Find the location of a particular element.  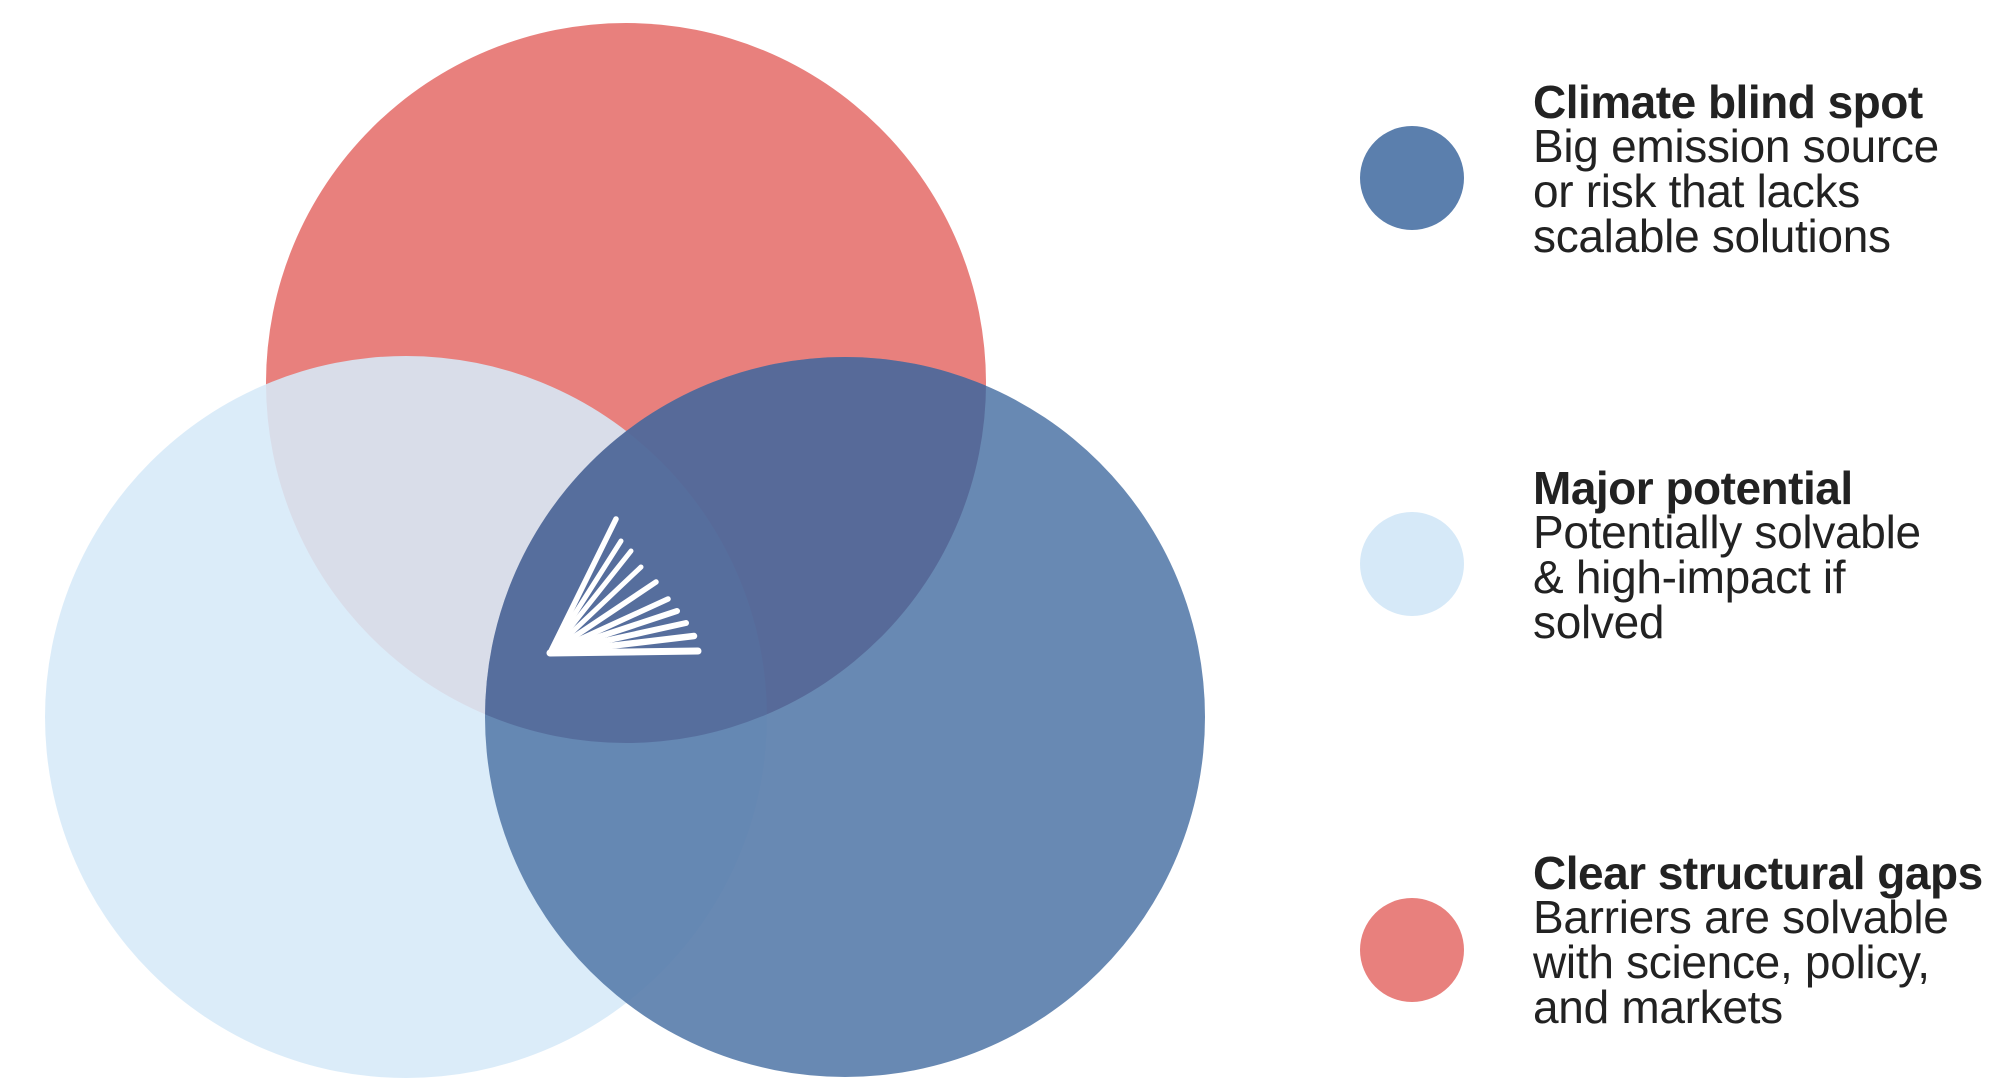

legend-title: Climate blind spot is located at coordinates (1728, 102).